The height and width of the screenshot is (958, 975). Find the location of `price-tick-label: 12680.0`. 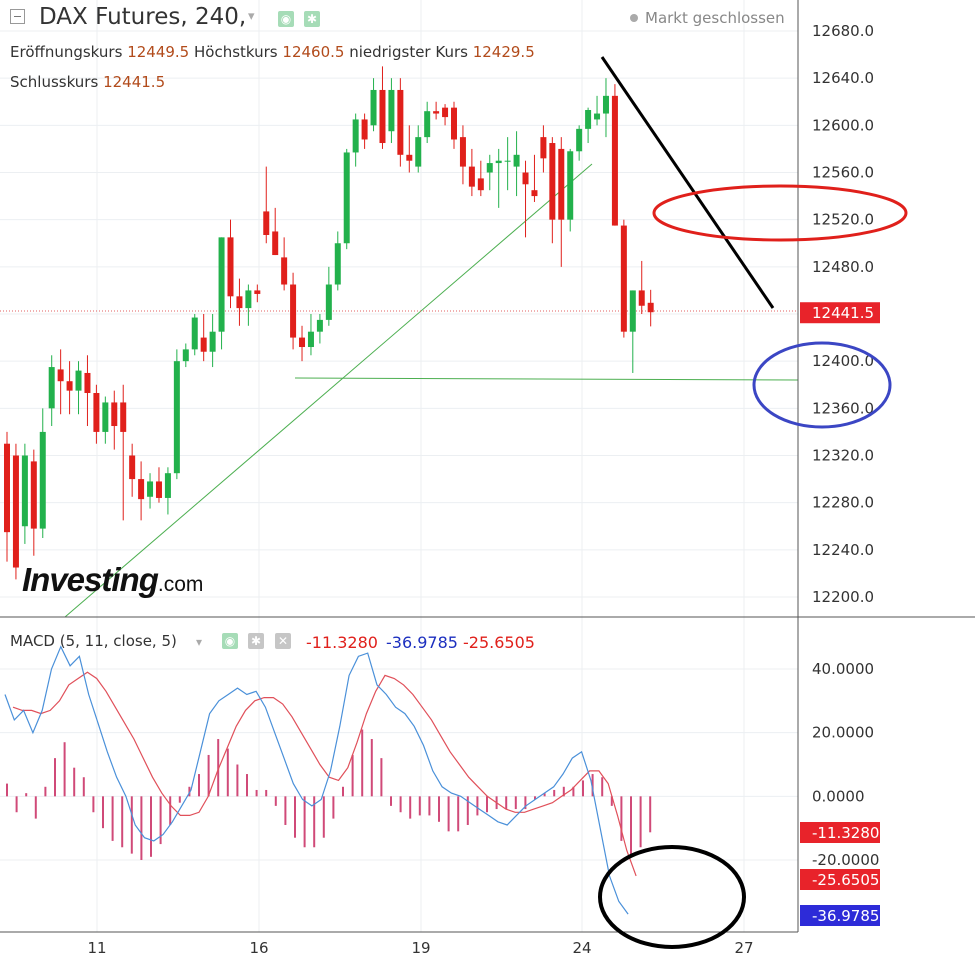

price-tick-label: 12680.0 is located at coordinates (843, 31).